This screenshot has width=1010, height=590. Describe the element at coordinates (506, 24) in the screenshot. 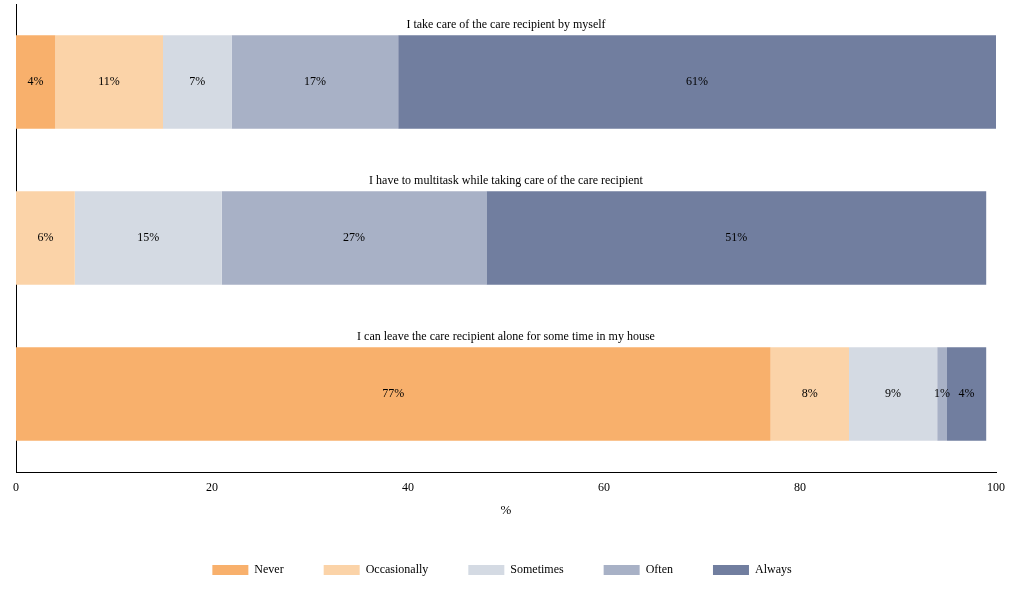

I see `y-tick-label: I take care of the care recipient by myself` at that location.